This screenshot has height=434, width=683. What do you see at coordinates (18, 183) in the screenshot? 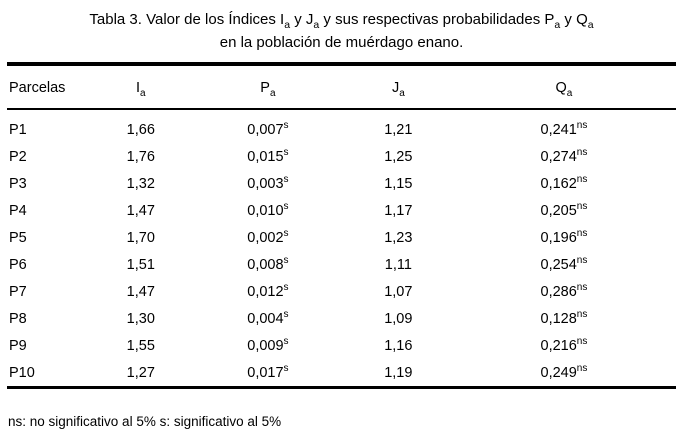
I see `cell-parcela: P3` at bounding box center [18, 183].